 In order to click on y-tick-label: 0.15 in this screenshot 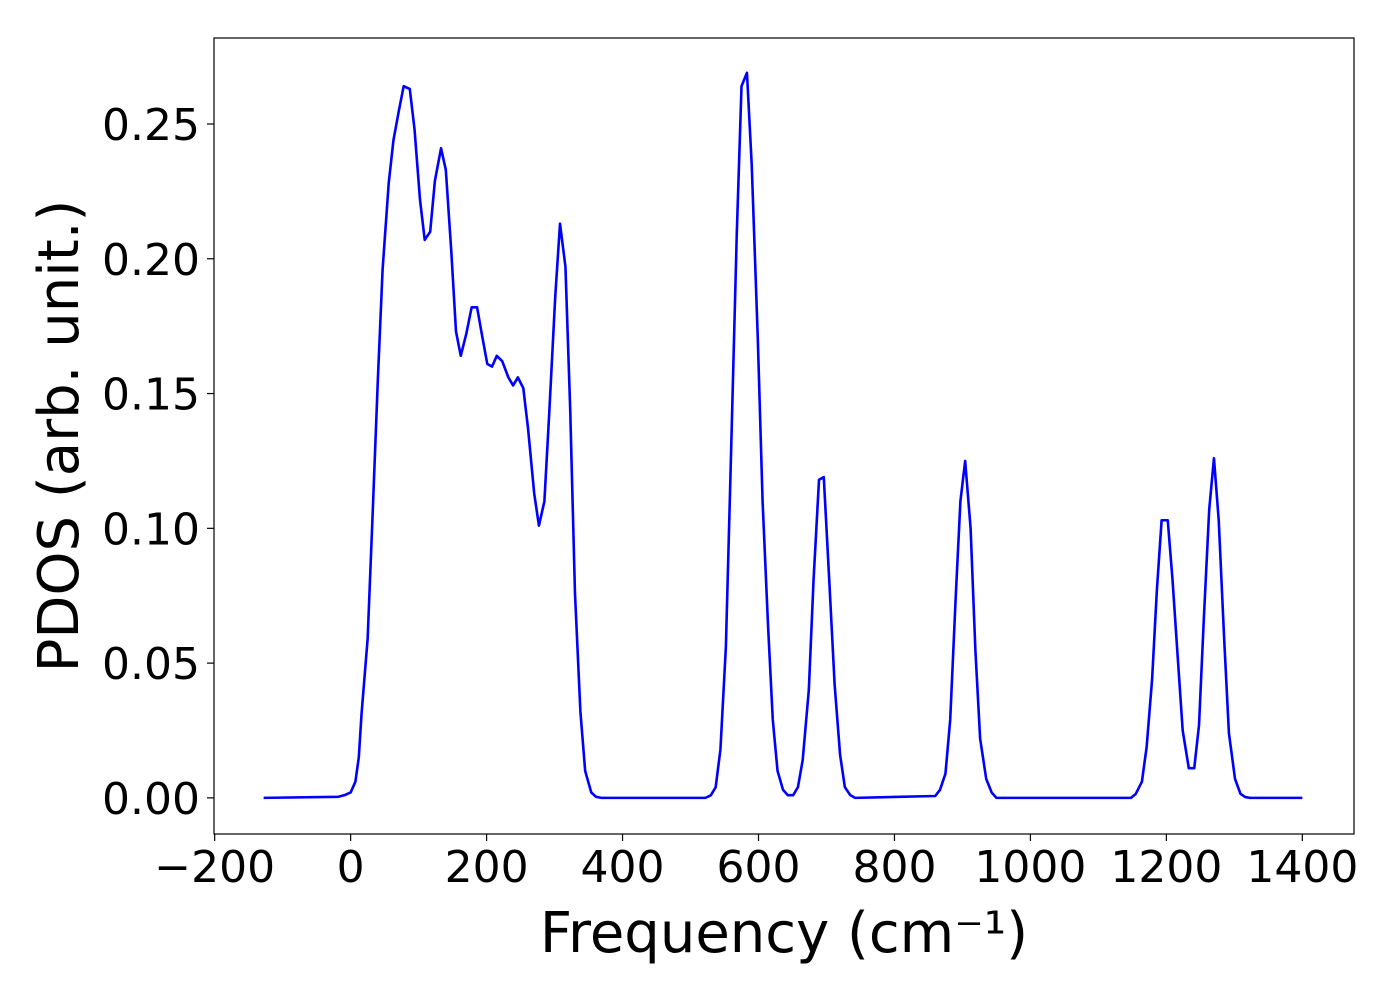, I will do `click(151, 395)`.